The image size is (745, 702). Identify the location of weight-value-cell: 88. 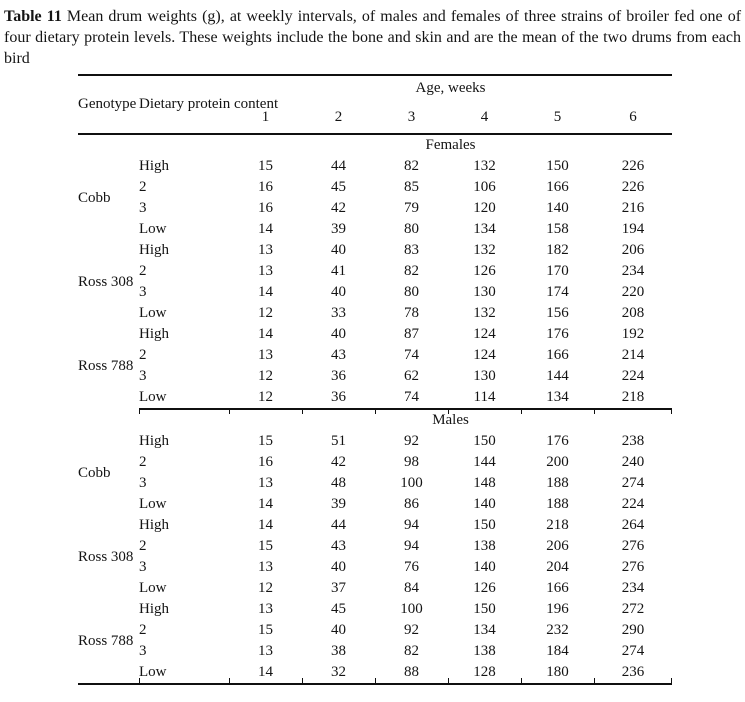
(411, 673).